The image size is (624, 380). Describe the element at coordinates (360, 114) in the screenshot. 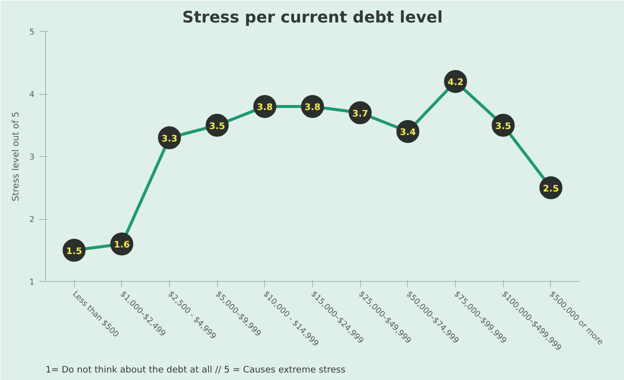

I see `data-label: 3.7` at that location.